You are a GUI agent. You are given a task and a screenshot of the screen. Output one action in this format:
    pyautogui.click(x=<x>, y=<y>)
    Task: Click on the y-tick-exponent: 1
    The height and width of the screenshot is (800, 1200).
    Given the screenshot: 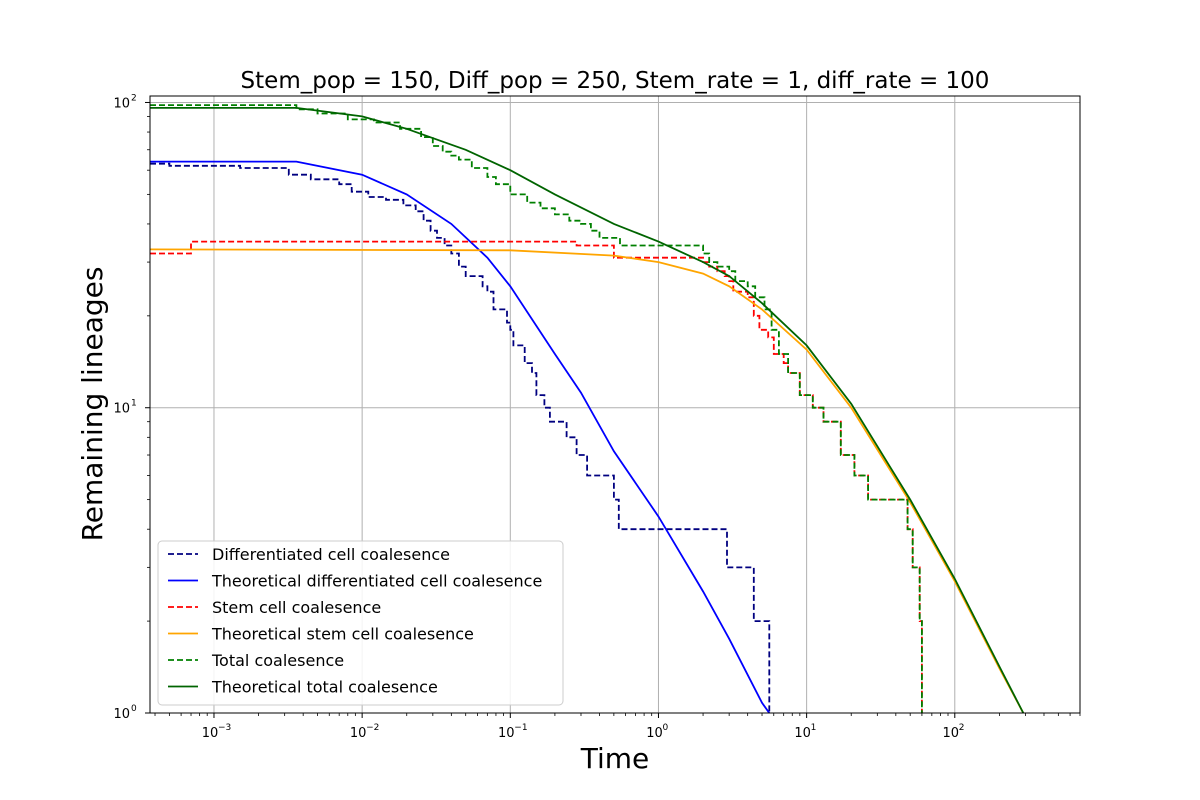 What is the action you would take?
    pyautogui.click(x=134, y=404)
    